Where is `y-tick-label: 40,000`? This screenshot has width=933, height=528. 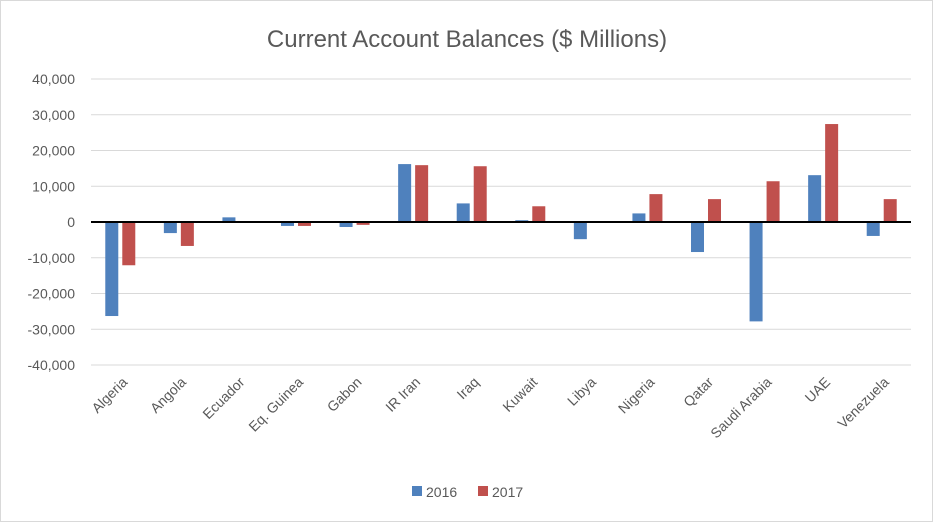
y-tick-label: 40,000 is located at coordinates (53, 79).